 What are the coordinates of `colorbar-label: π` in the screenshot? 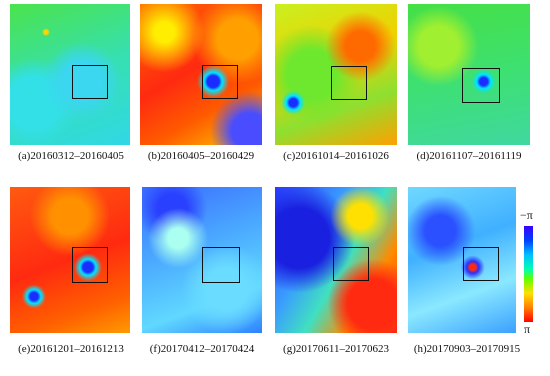 It's located at (527, 329).